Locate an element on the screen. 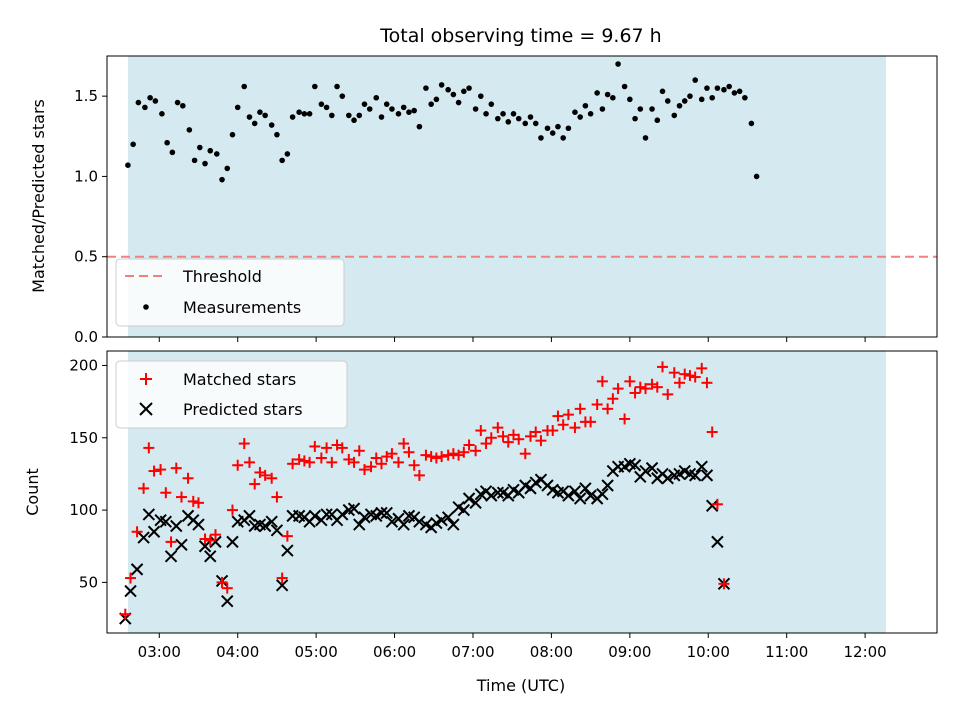 The image size is (960, 720). y-tick-label: 0.5 is located at coordinates (86, 257).